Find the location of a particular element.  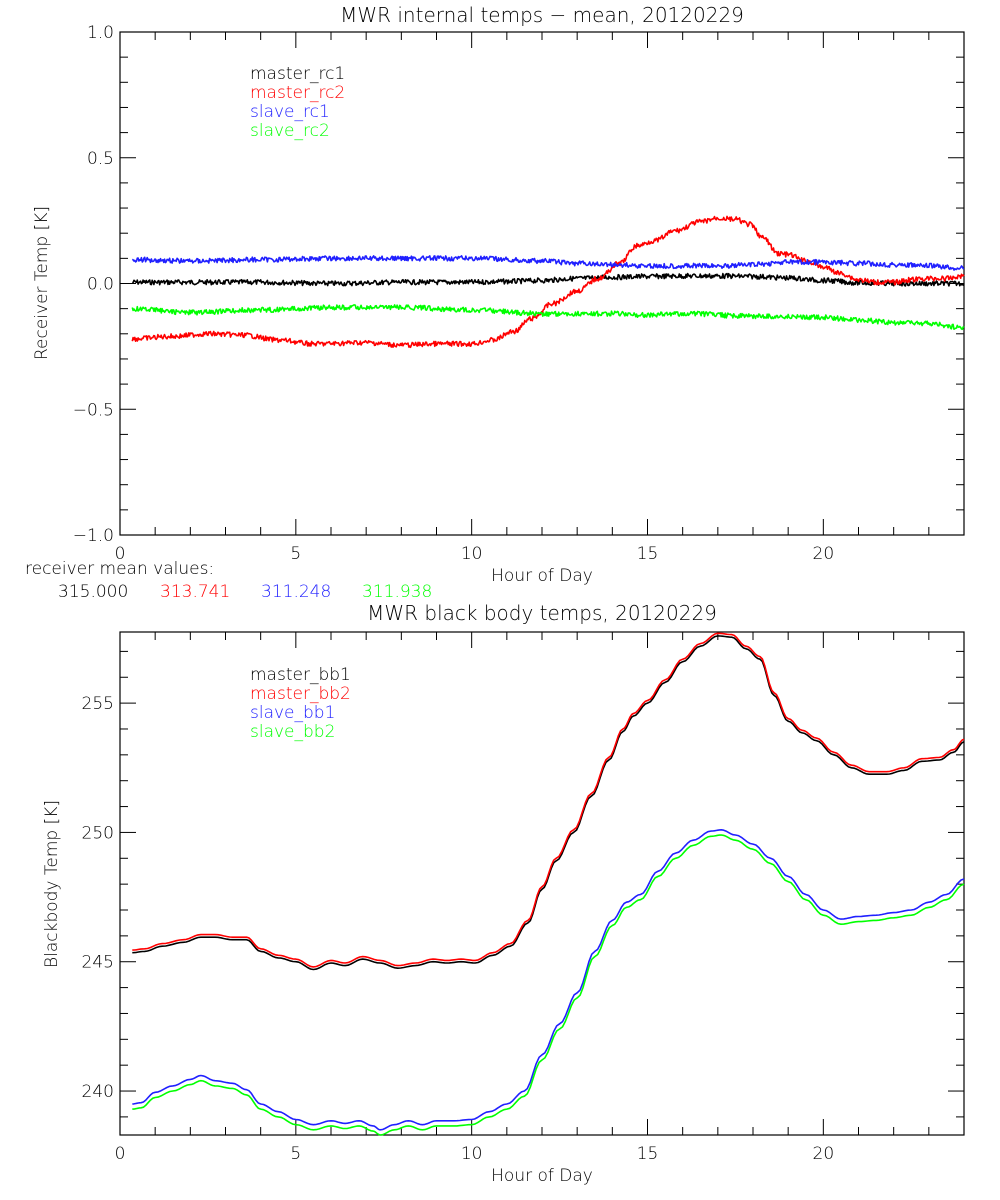

y-tick-label: 245 is located at coordinates (98, 963).